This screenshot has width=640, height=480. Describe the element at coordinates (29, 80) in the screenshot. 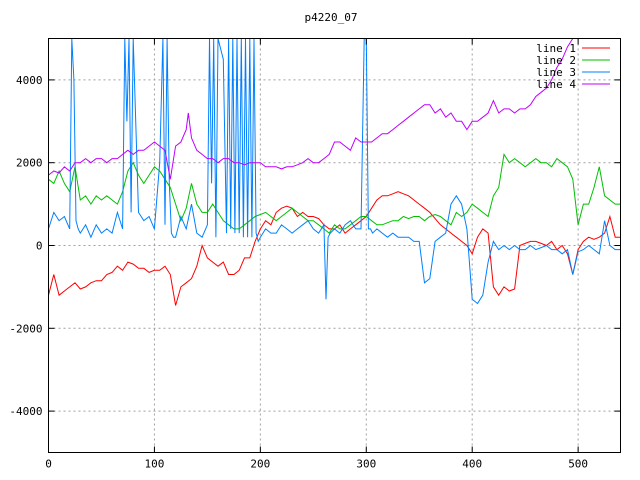

I see `y-tick-label: 4000` at that location.